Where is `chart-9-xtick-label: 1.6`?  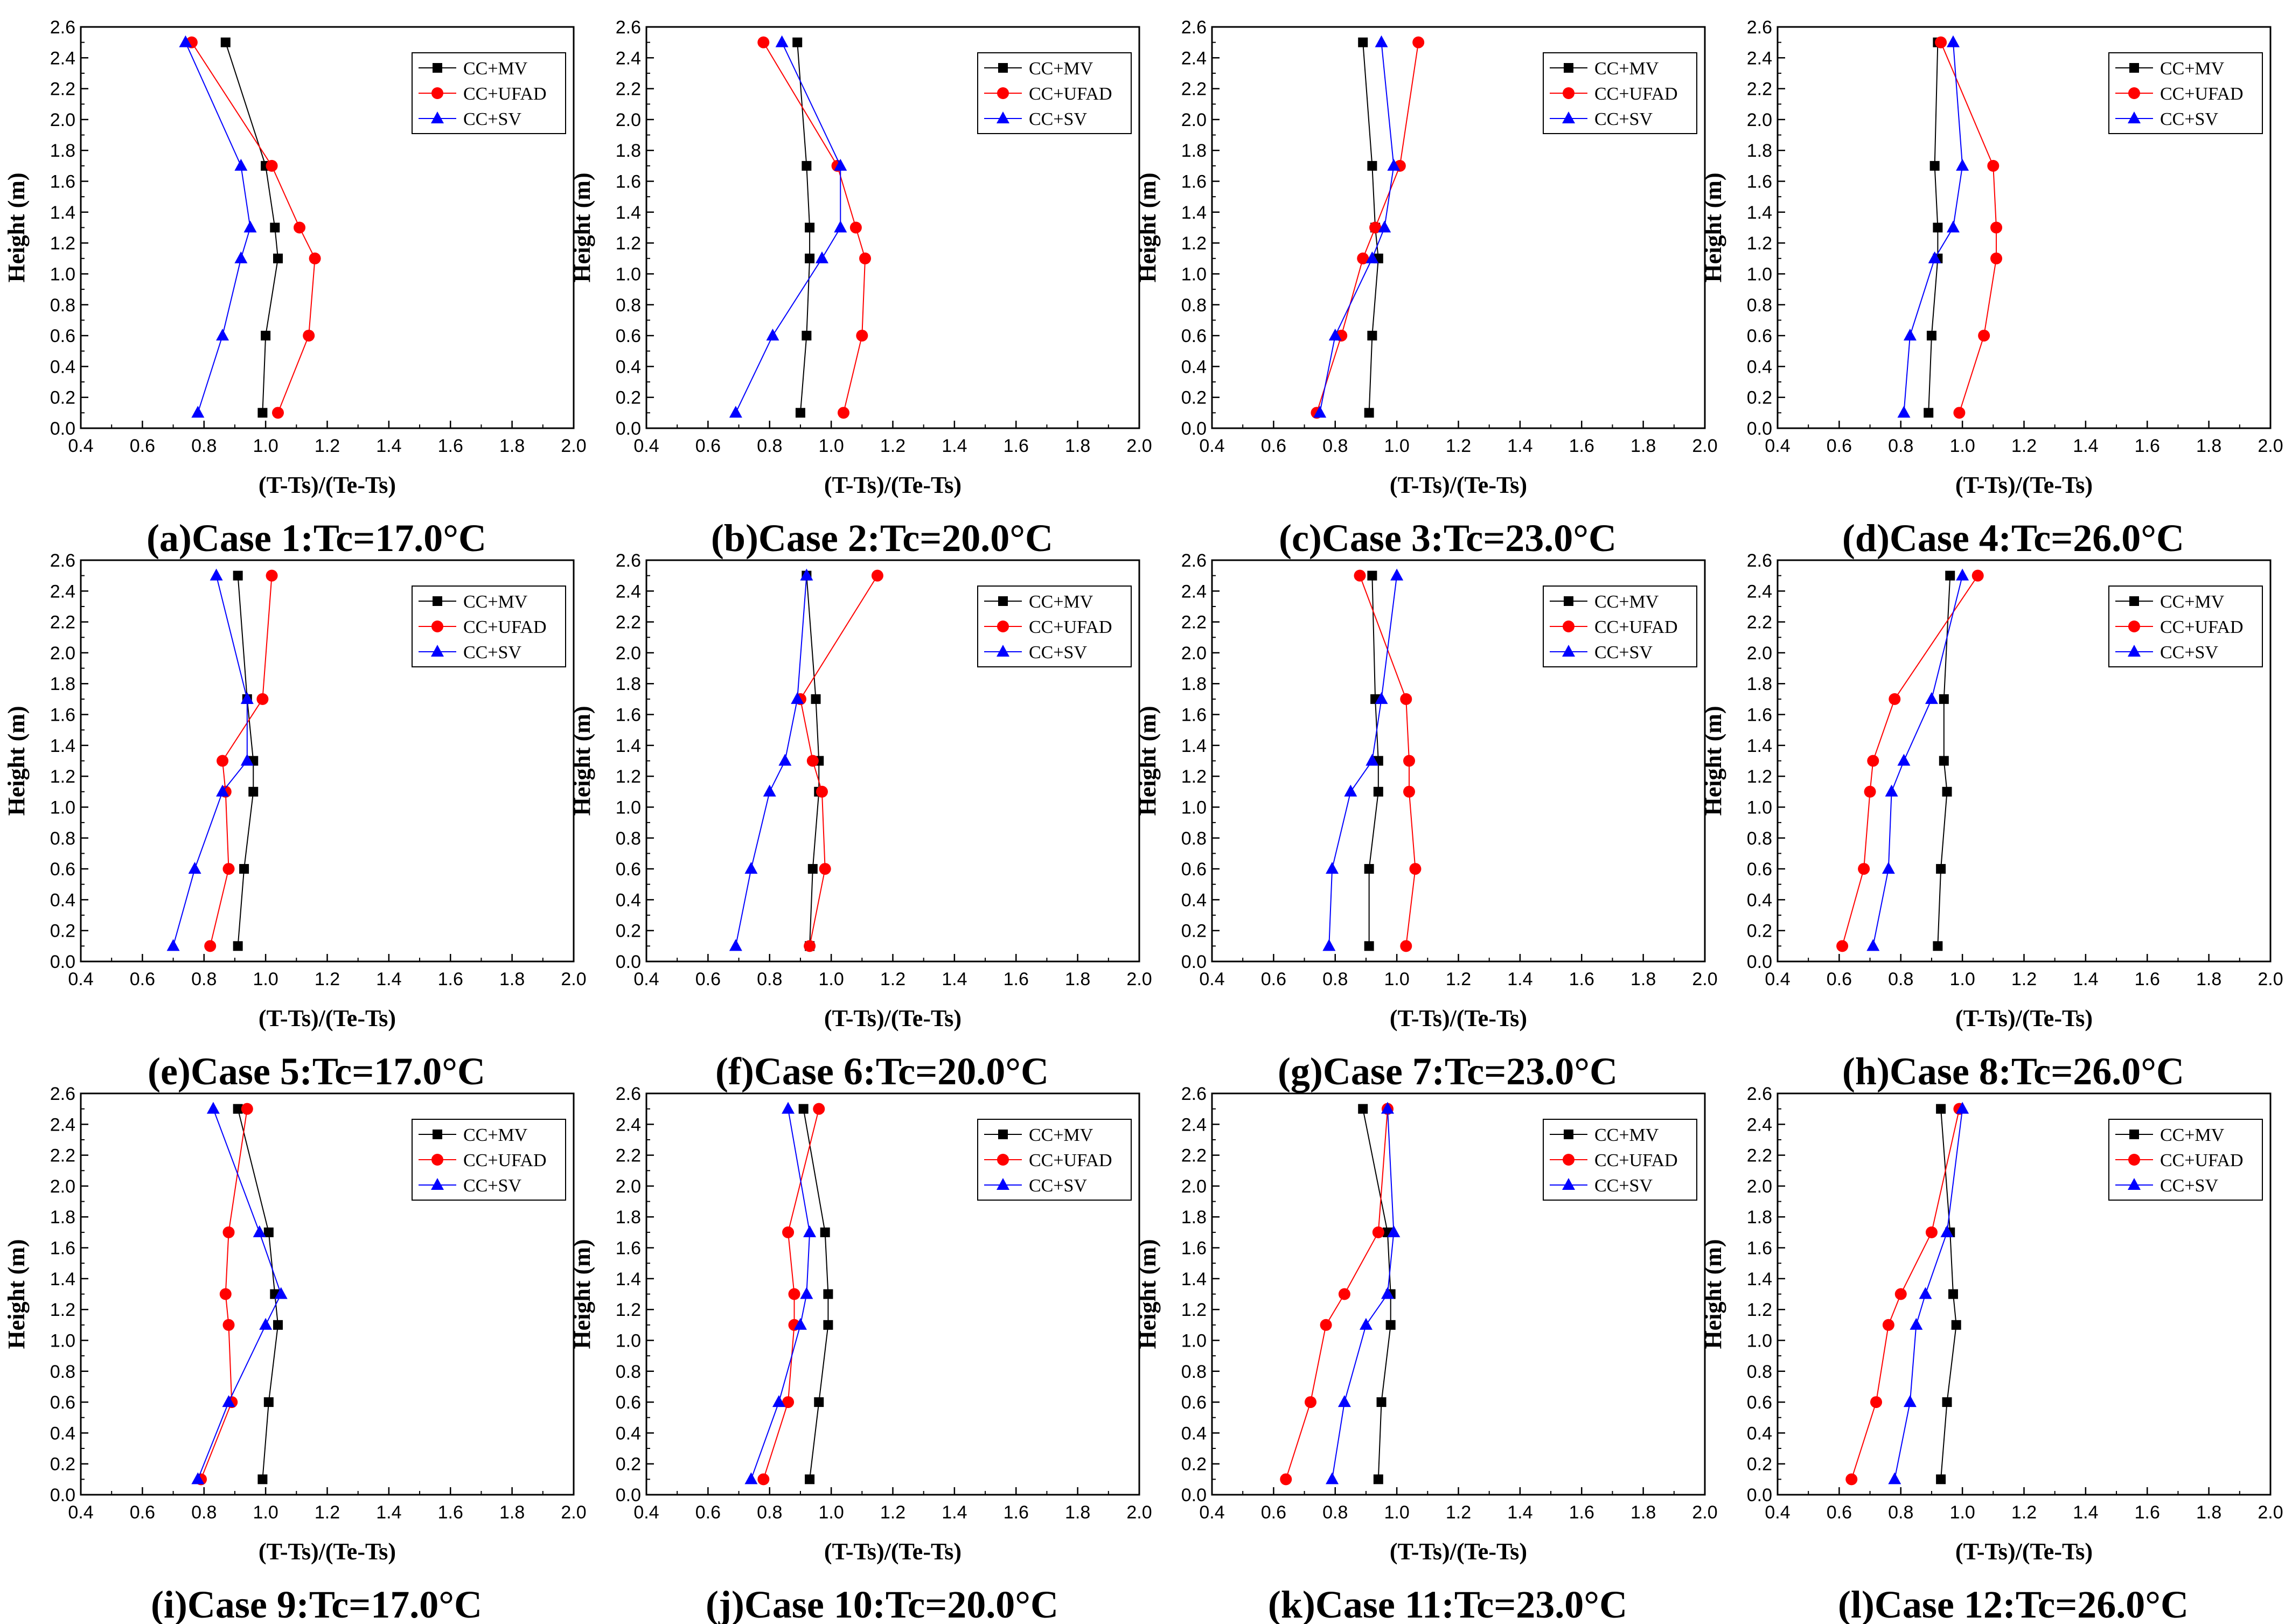
chart-9-xtick-label: 1.6 is located at coordinates (450, 1512).